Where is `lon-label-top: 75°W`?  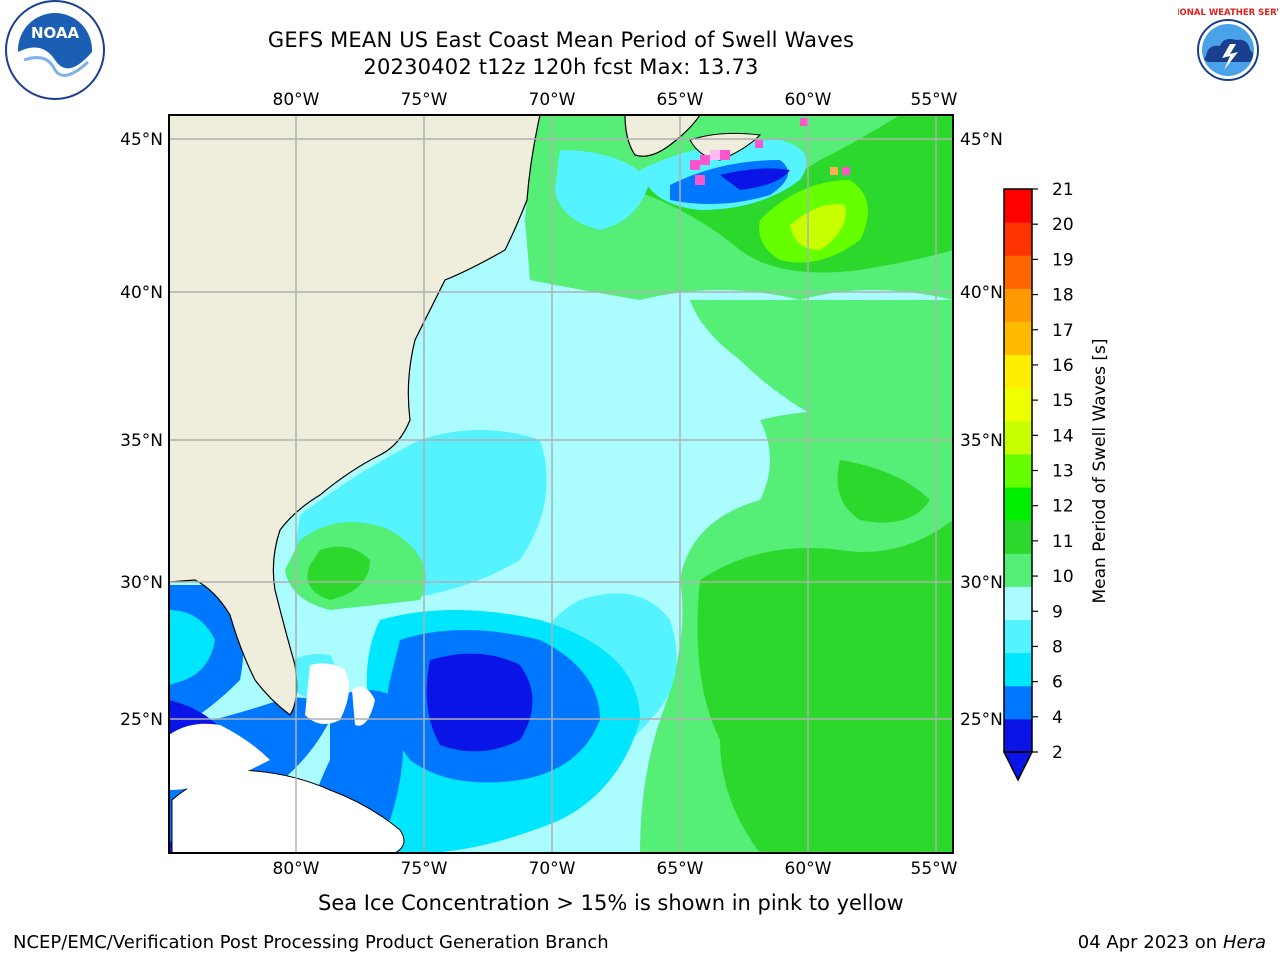 lon-label-top: 75°W is located at coordinates (424, 100).